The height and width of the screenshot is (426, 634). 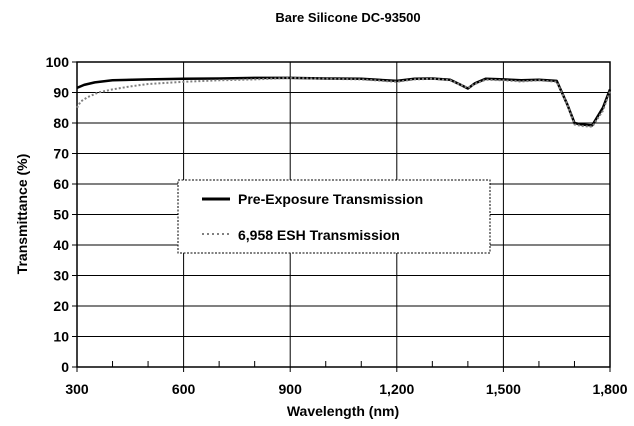 What do you see at coordinates (61, 154) in the screenshot?
I see `y-tick-label: 70` at bounding box center [61, 154].